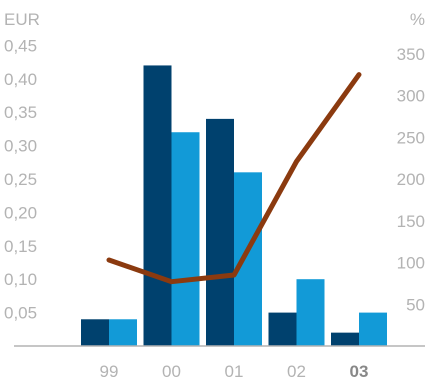 The height and width of the screenshot is (380, 441). I want to click on left-tick-label: 0,10, so click(20, 279).